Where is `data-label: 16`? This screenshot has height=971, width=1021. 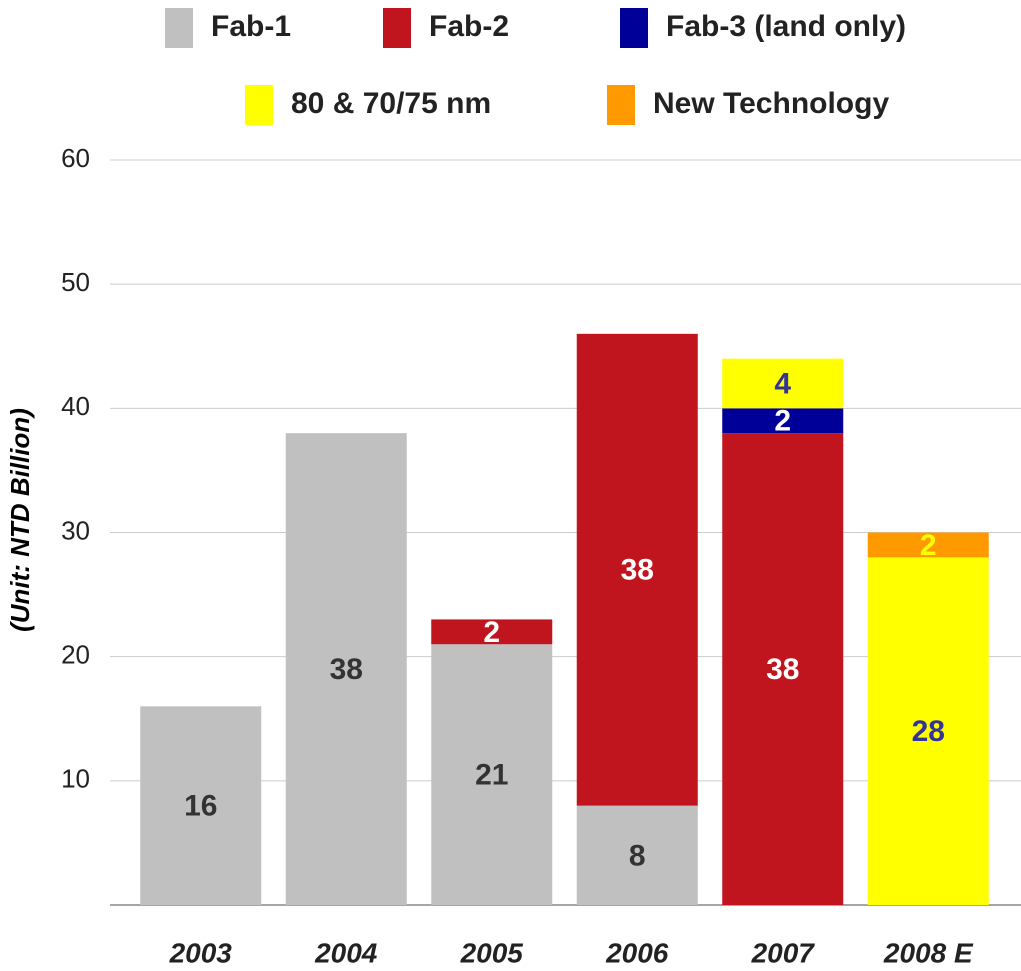
data-label: 16 is located at coordinates (200, 806).